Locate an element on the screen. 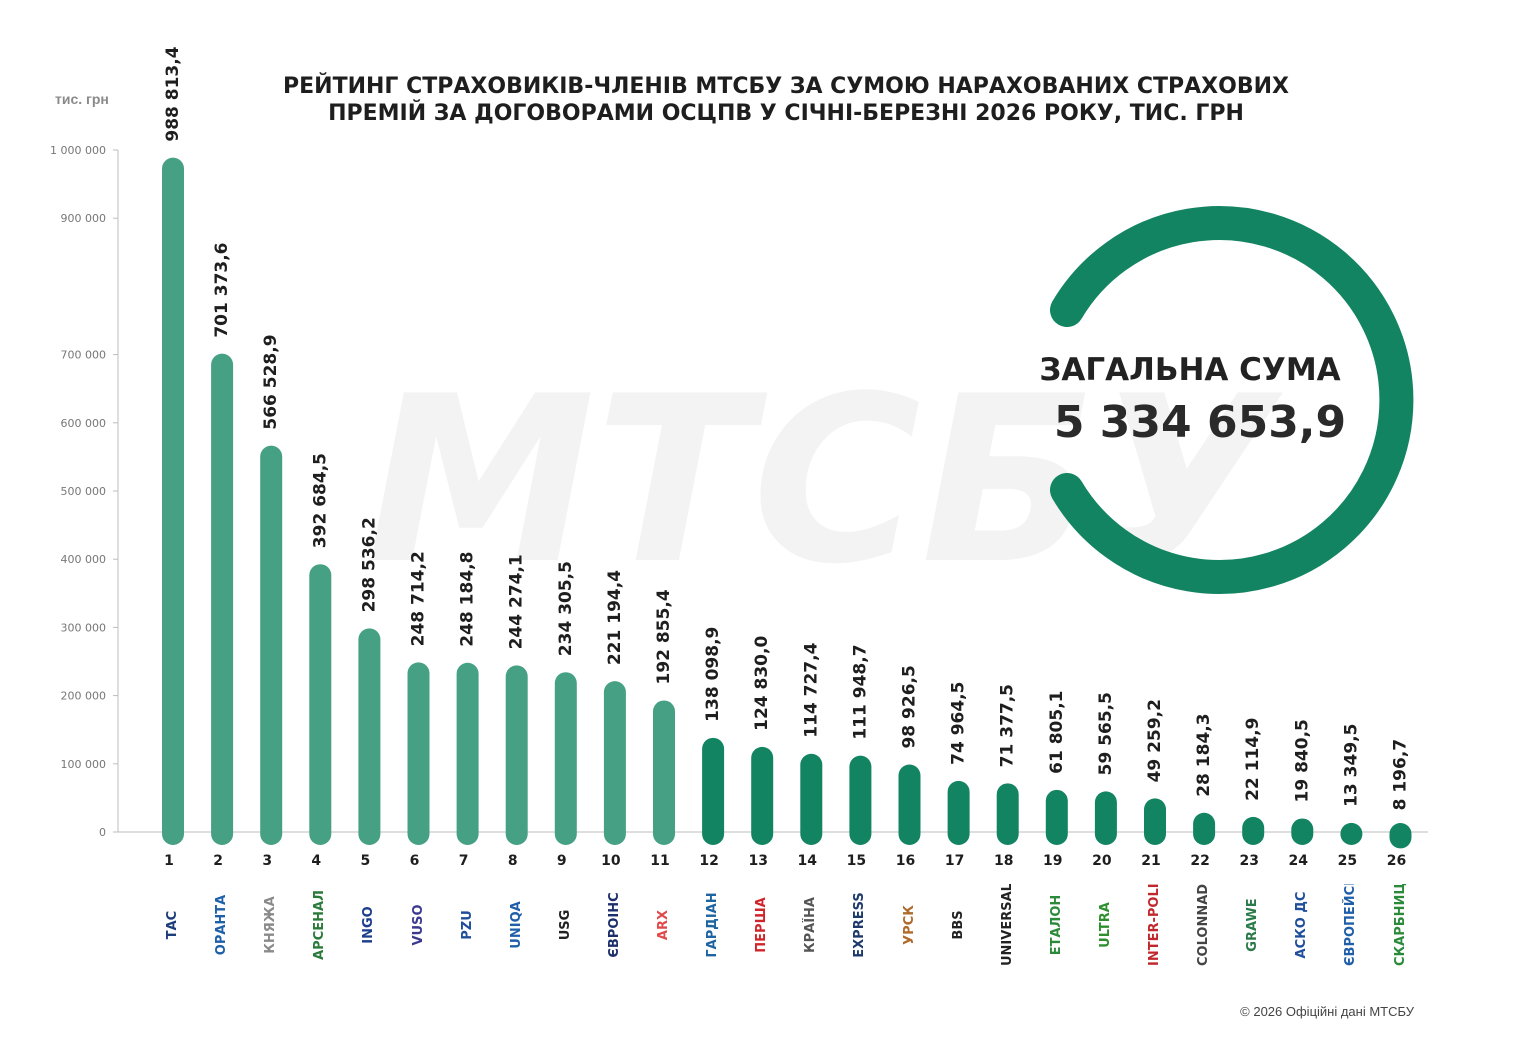 This screenshot has width=1522, height=1053. company-logo: COLONNADE is located at coordinates (1204, 925).